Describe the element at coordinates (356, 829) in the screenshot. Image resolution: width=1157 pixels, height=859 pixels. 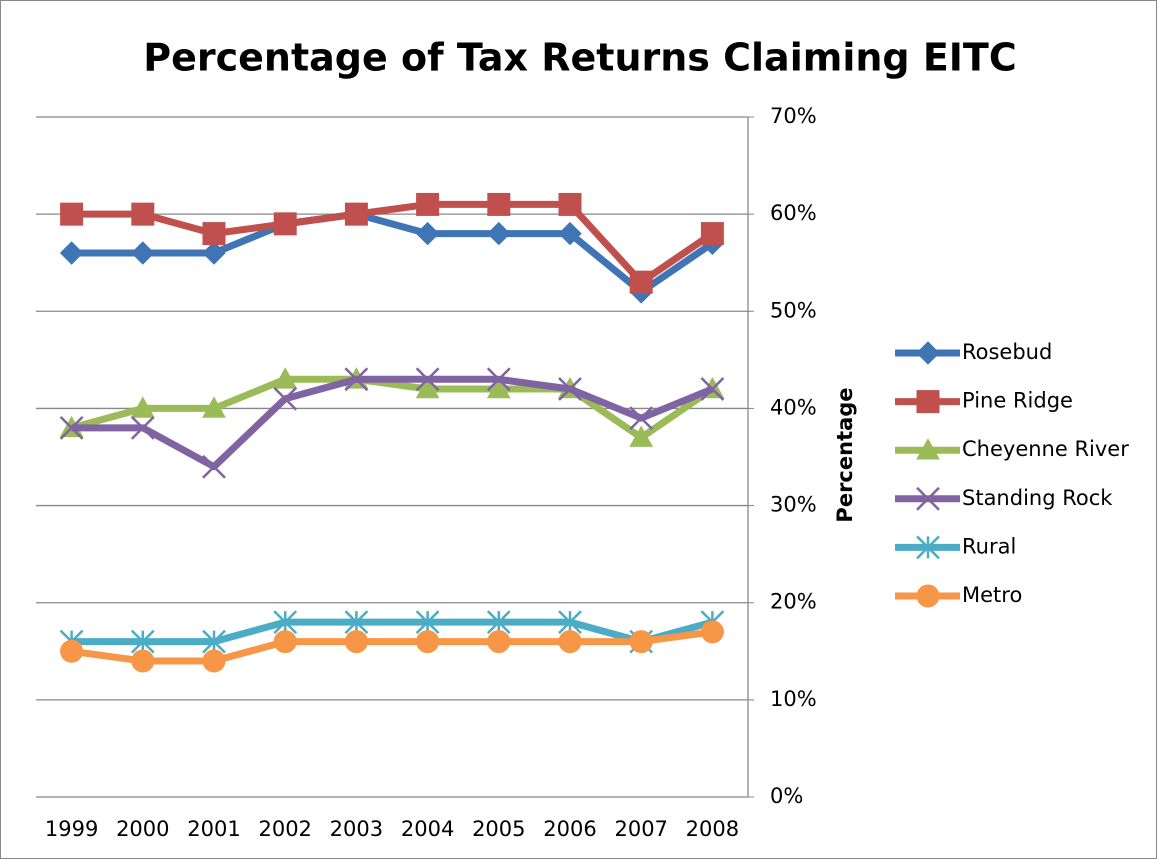
I see `x-tick-label: 2003` at that location.